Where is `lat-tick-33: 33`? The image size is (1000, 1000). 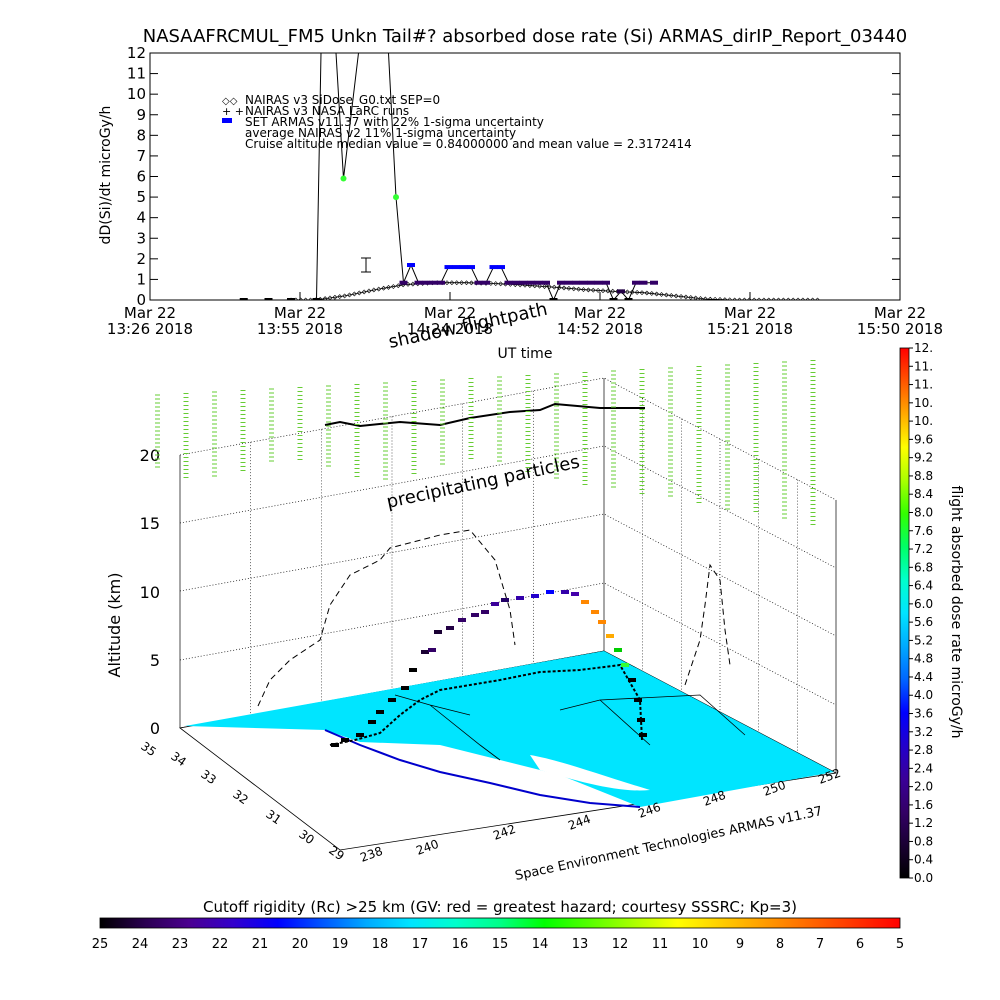
lat-tick-33: 33 is located at coordinates (208, 777).